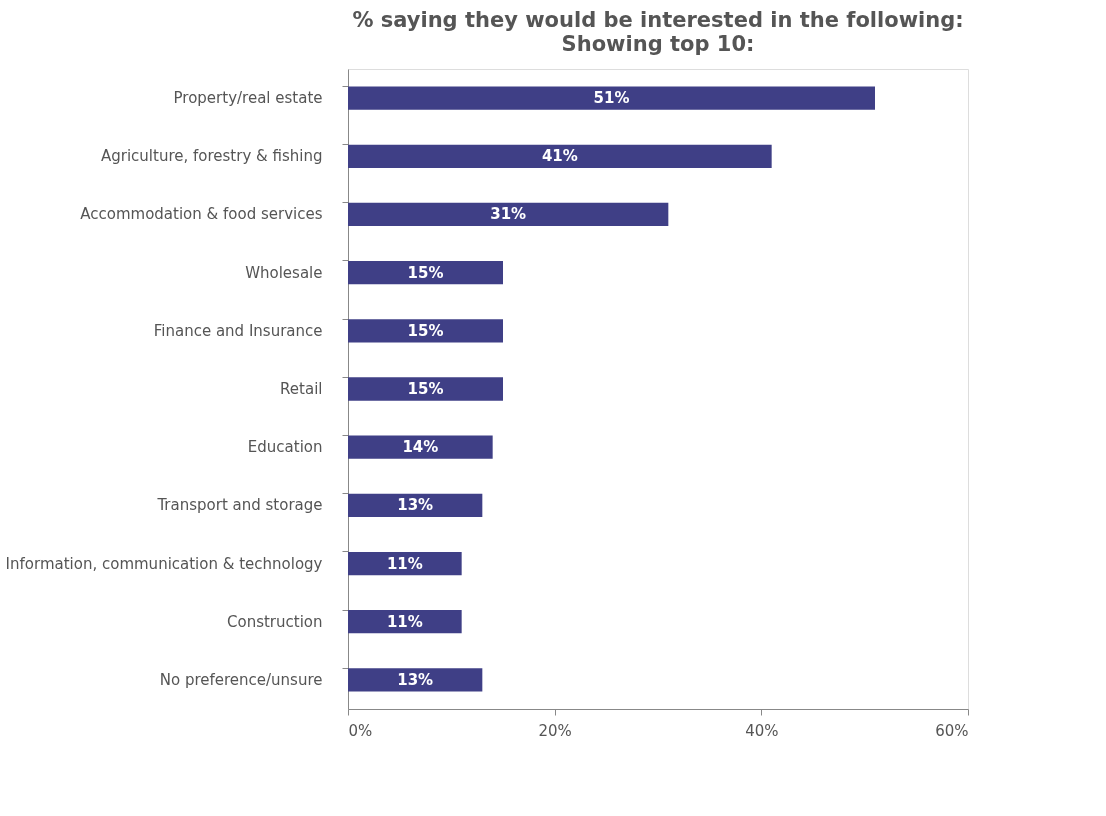  What do you see at coordinates (952, 730) in the screenshot?
I see `x-tick-label: 60%` at bounding box center [952, 730].